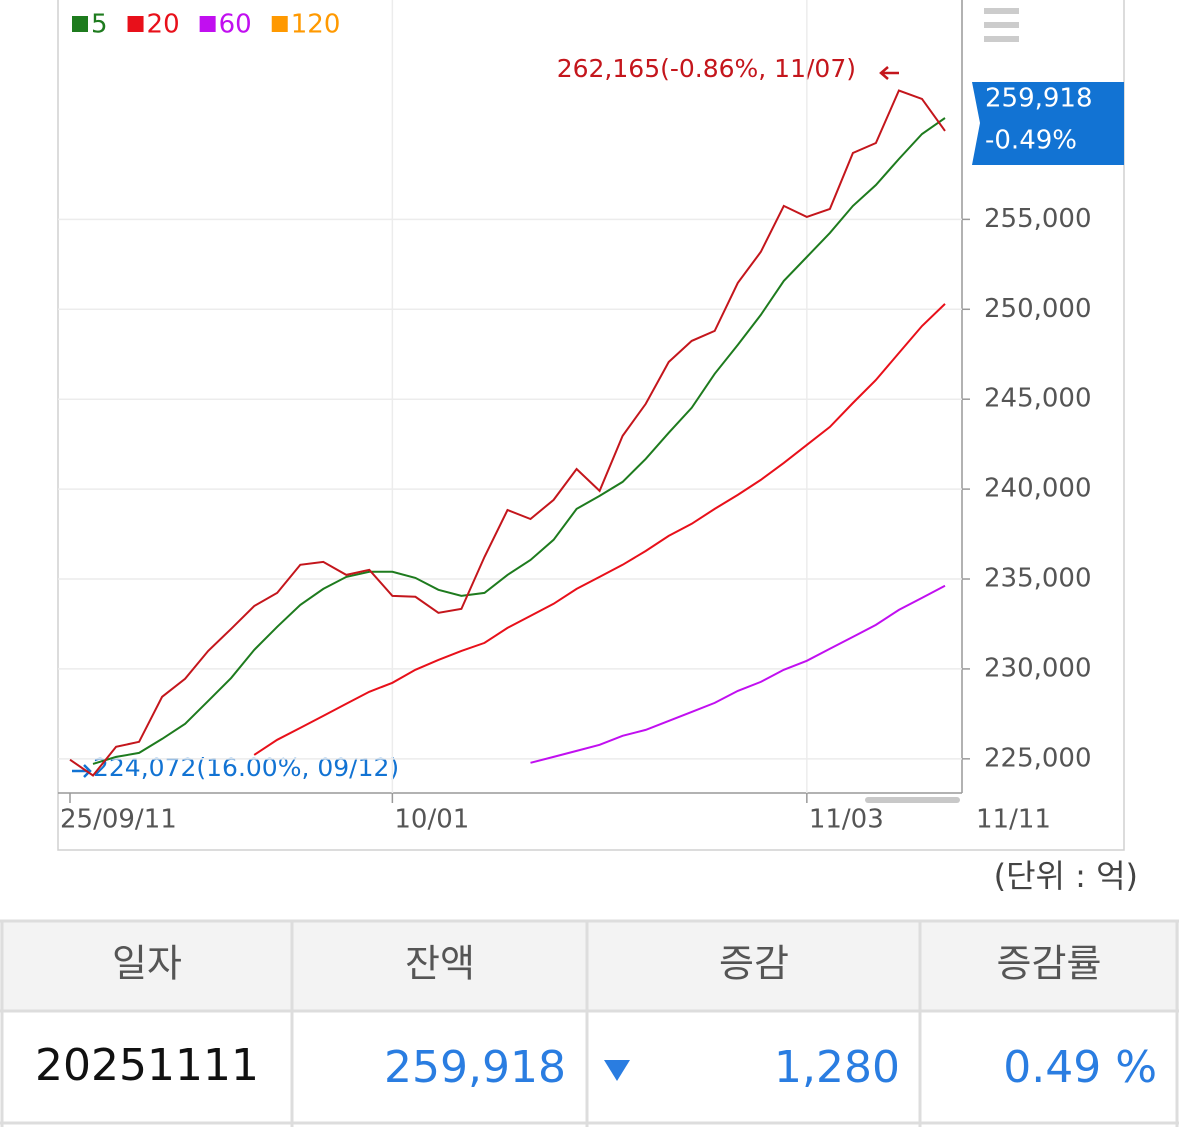  I want to click on menu-icon, so click(1001, 25).